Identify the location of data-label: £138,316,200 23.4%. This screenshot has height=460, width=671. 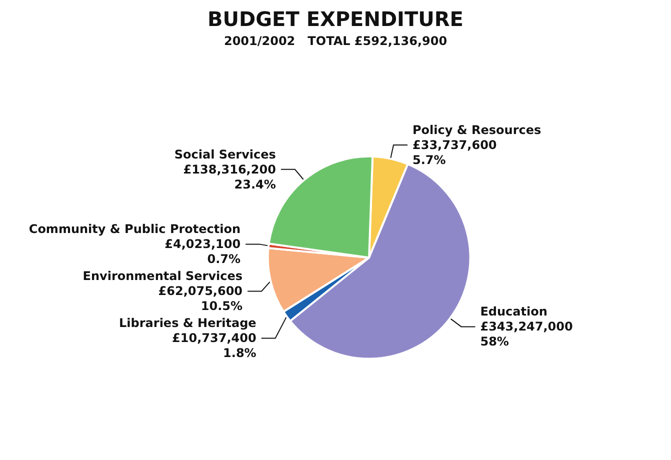
(229, 177).